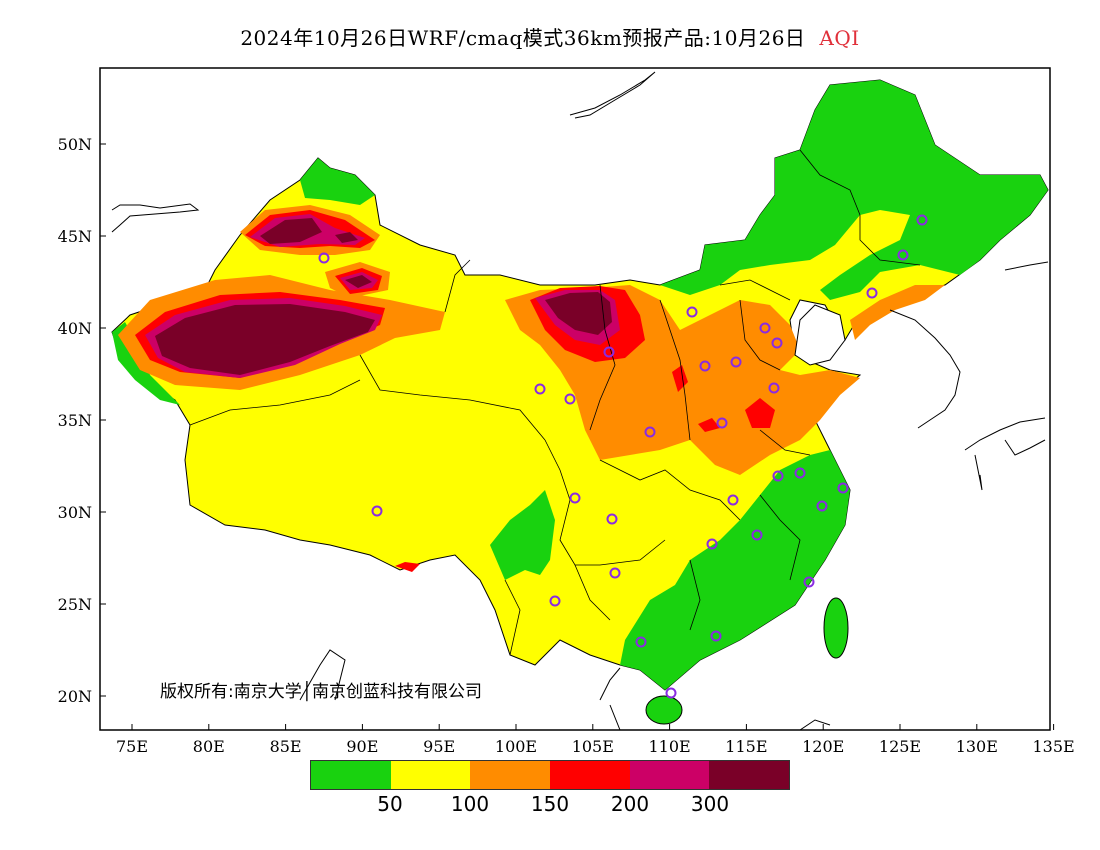 The width and height of the screenshot is (1100, 850). What do you see at coordinates (75, 328) in the screenshot?
I see `y-tick-label: 40N` at bounding box center [75, 328].